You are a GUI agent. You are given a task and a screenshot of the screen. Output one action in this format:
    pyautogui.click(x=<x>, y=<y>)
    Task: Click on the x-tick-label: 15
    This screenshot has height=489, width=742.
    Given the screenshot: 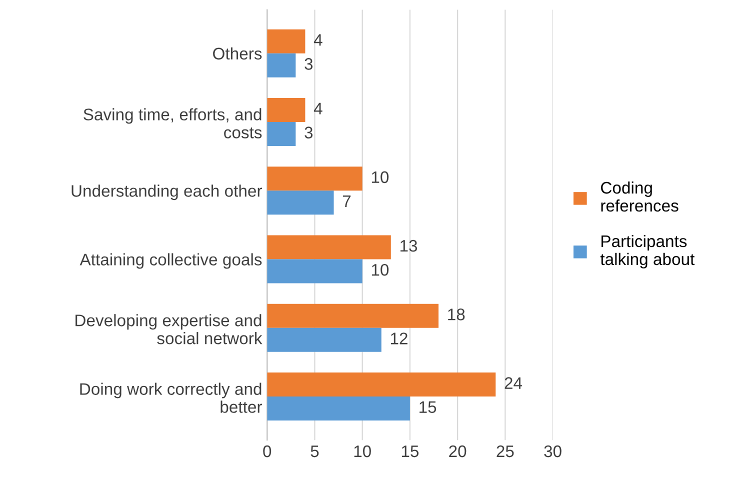 What is the action you would take?
    pyautogui.click(x=410, y=452)
    